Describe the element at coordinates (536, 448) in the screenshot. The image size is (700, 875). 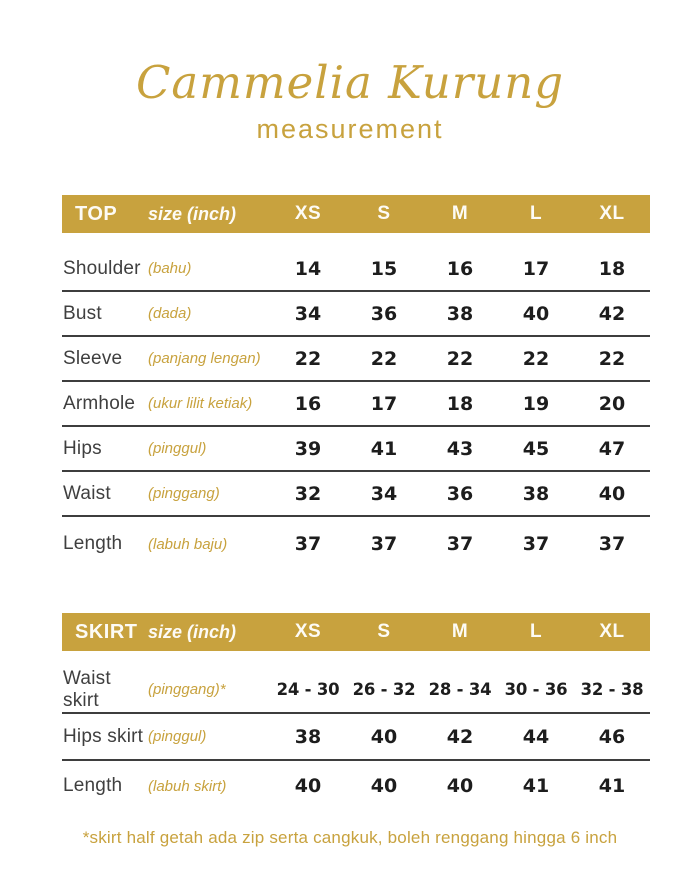
I see `cell-l: 45` at that location.